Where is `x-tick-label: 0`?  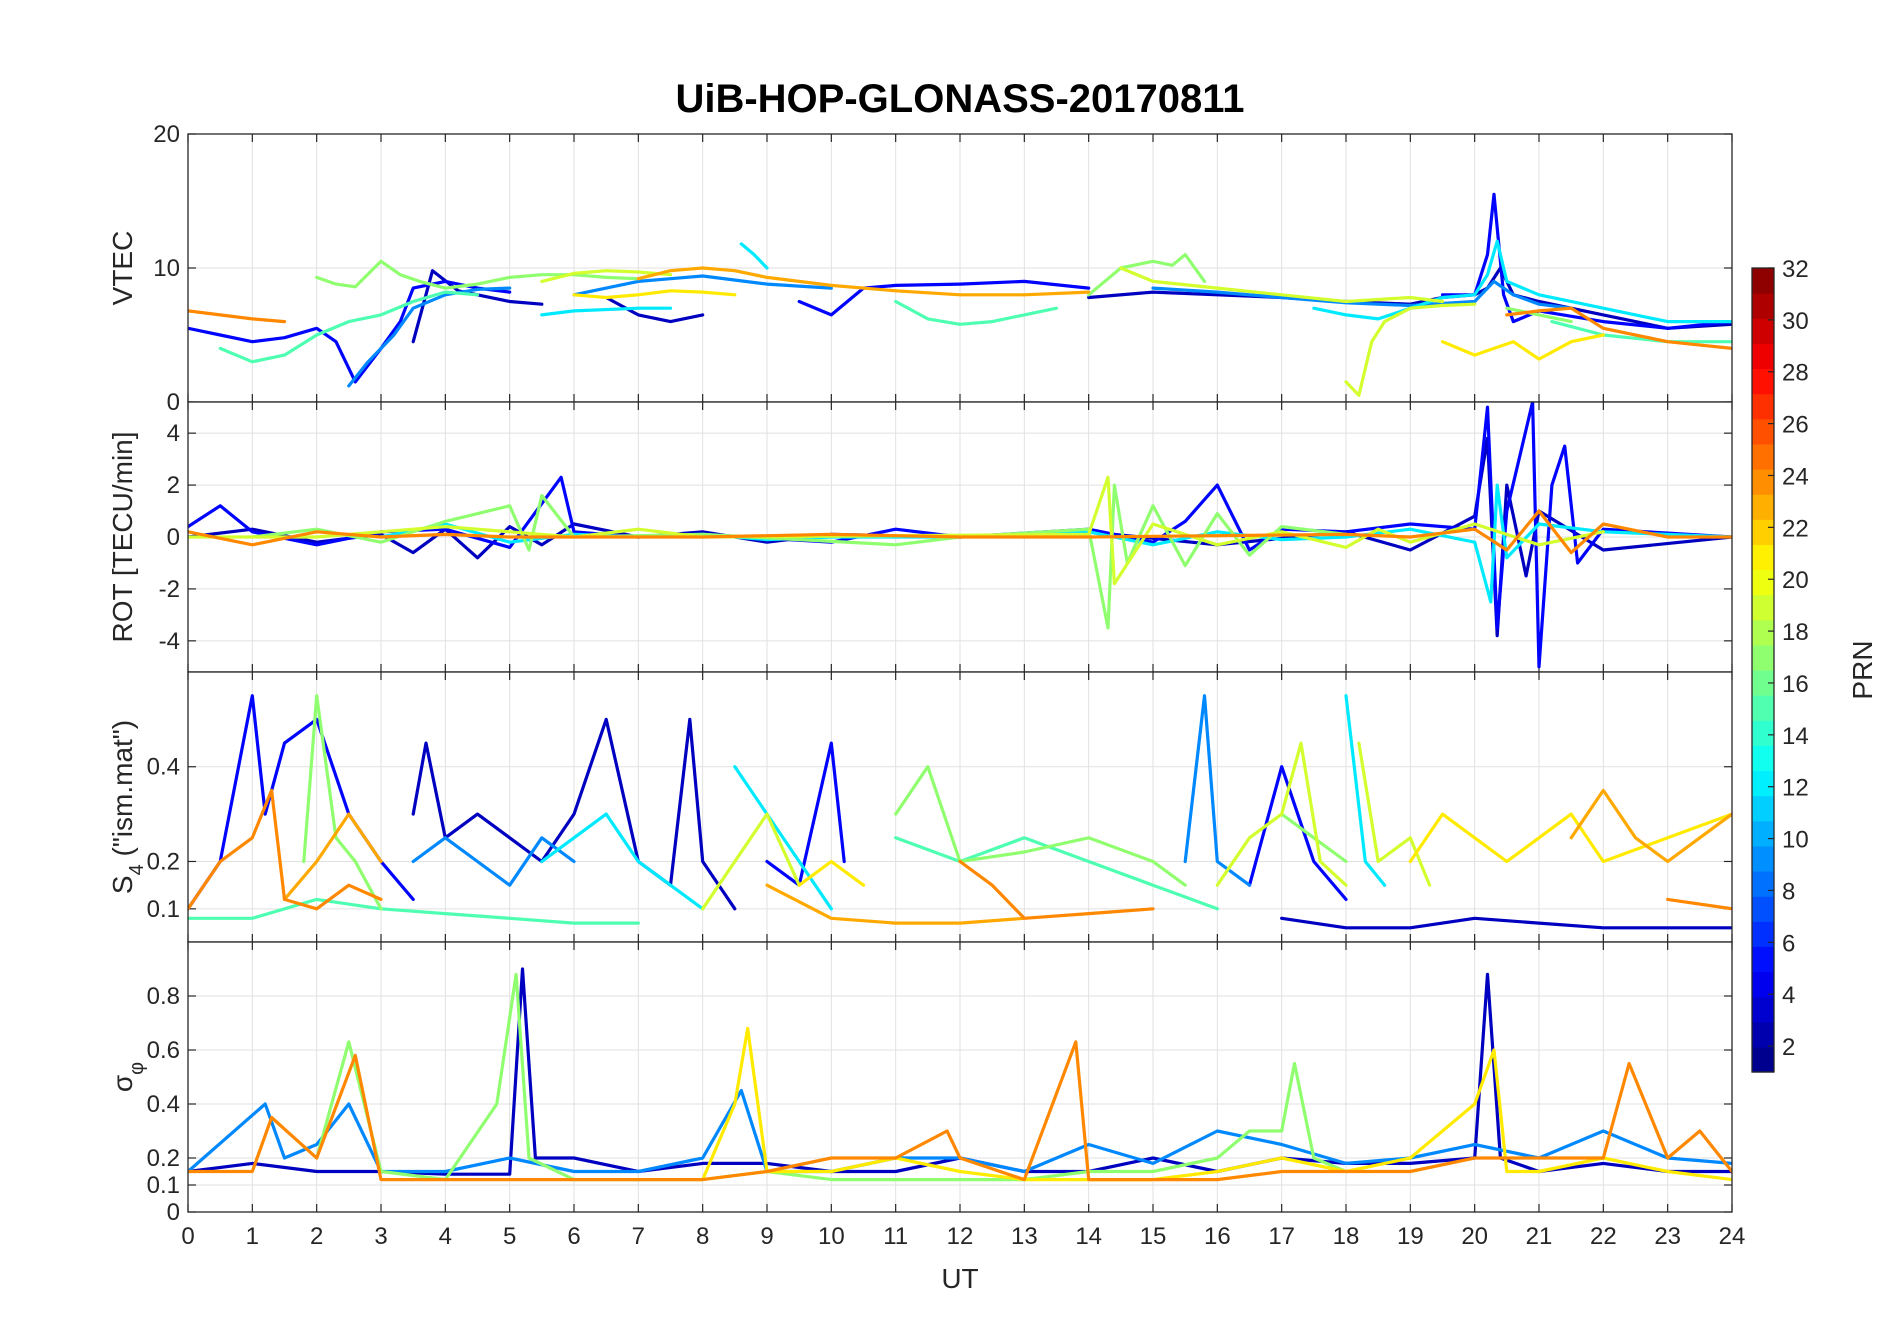
x-tick-label: 0 is located at coordinates (187, 1236).